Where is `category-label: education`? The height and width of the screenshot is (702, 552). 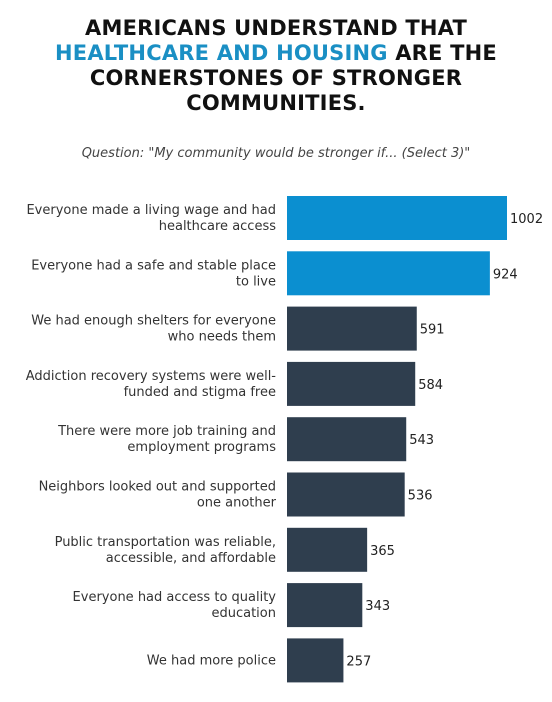 category-label: education is located at coordinates (243, 613).